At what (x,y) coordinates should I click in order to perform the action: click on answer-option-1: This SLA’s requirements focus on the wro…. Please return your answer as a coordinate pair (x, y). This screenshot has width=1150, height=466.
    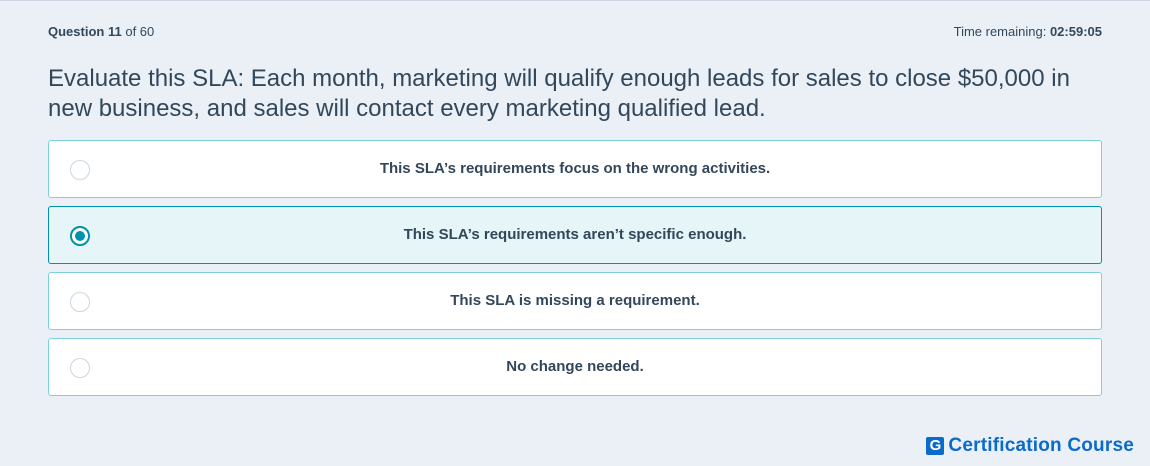
    Looking at the image, I should click on (575, 169).